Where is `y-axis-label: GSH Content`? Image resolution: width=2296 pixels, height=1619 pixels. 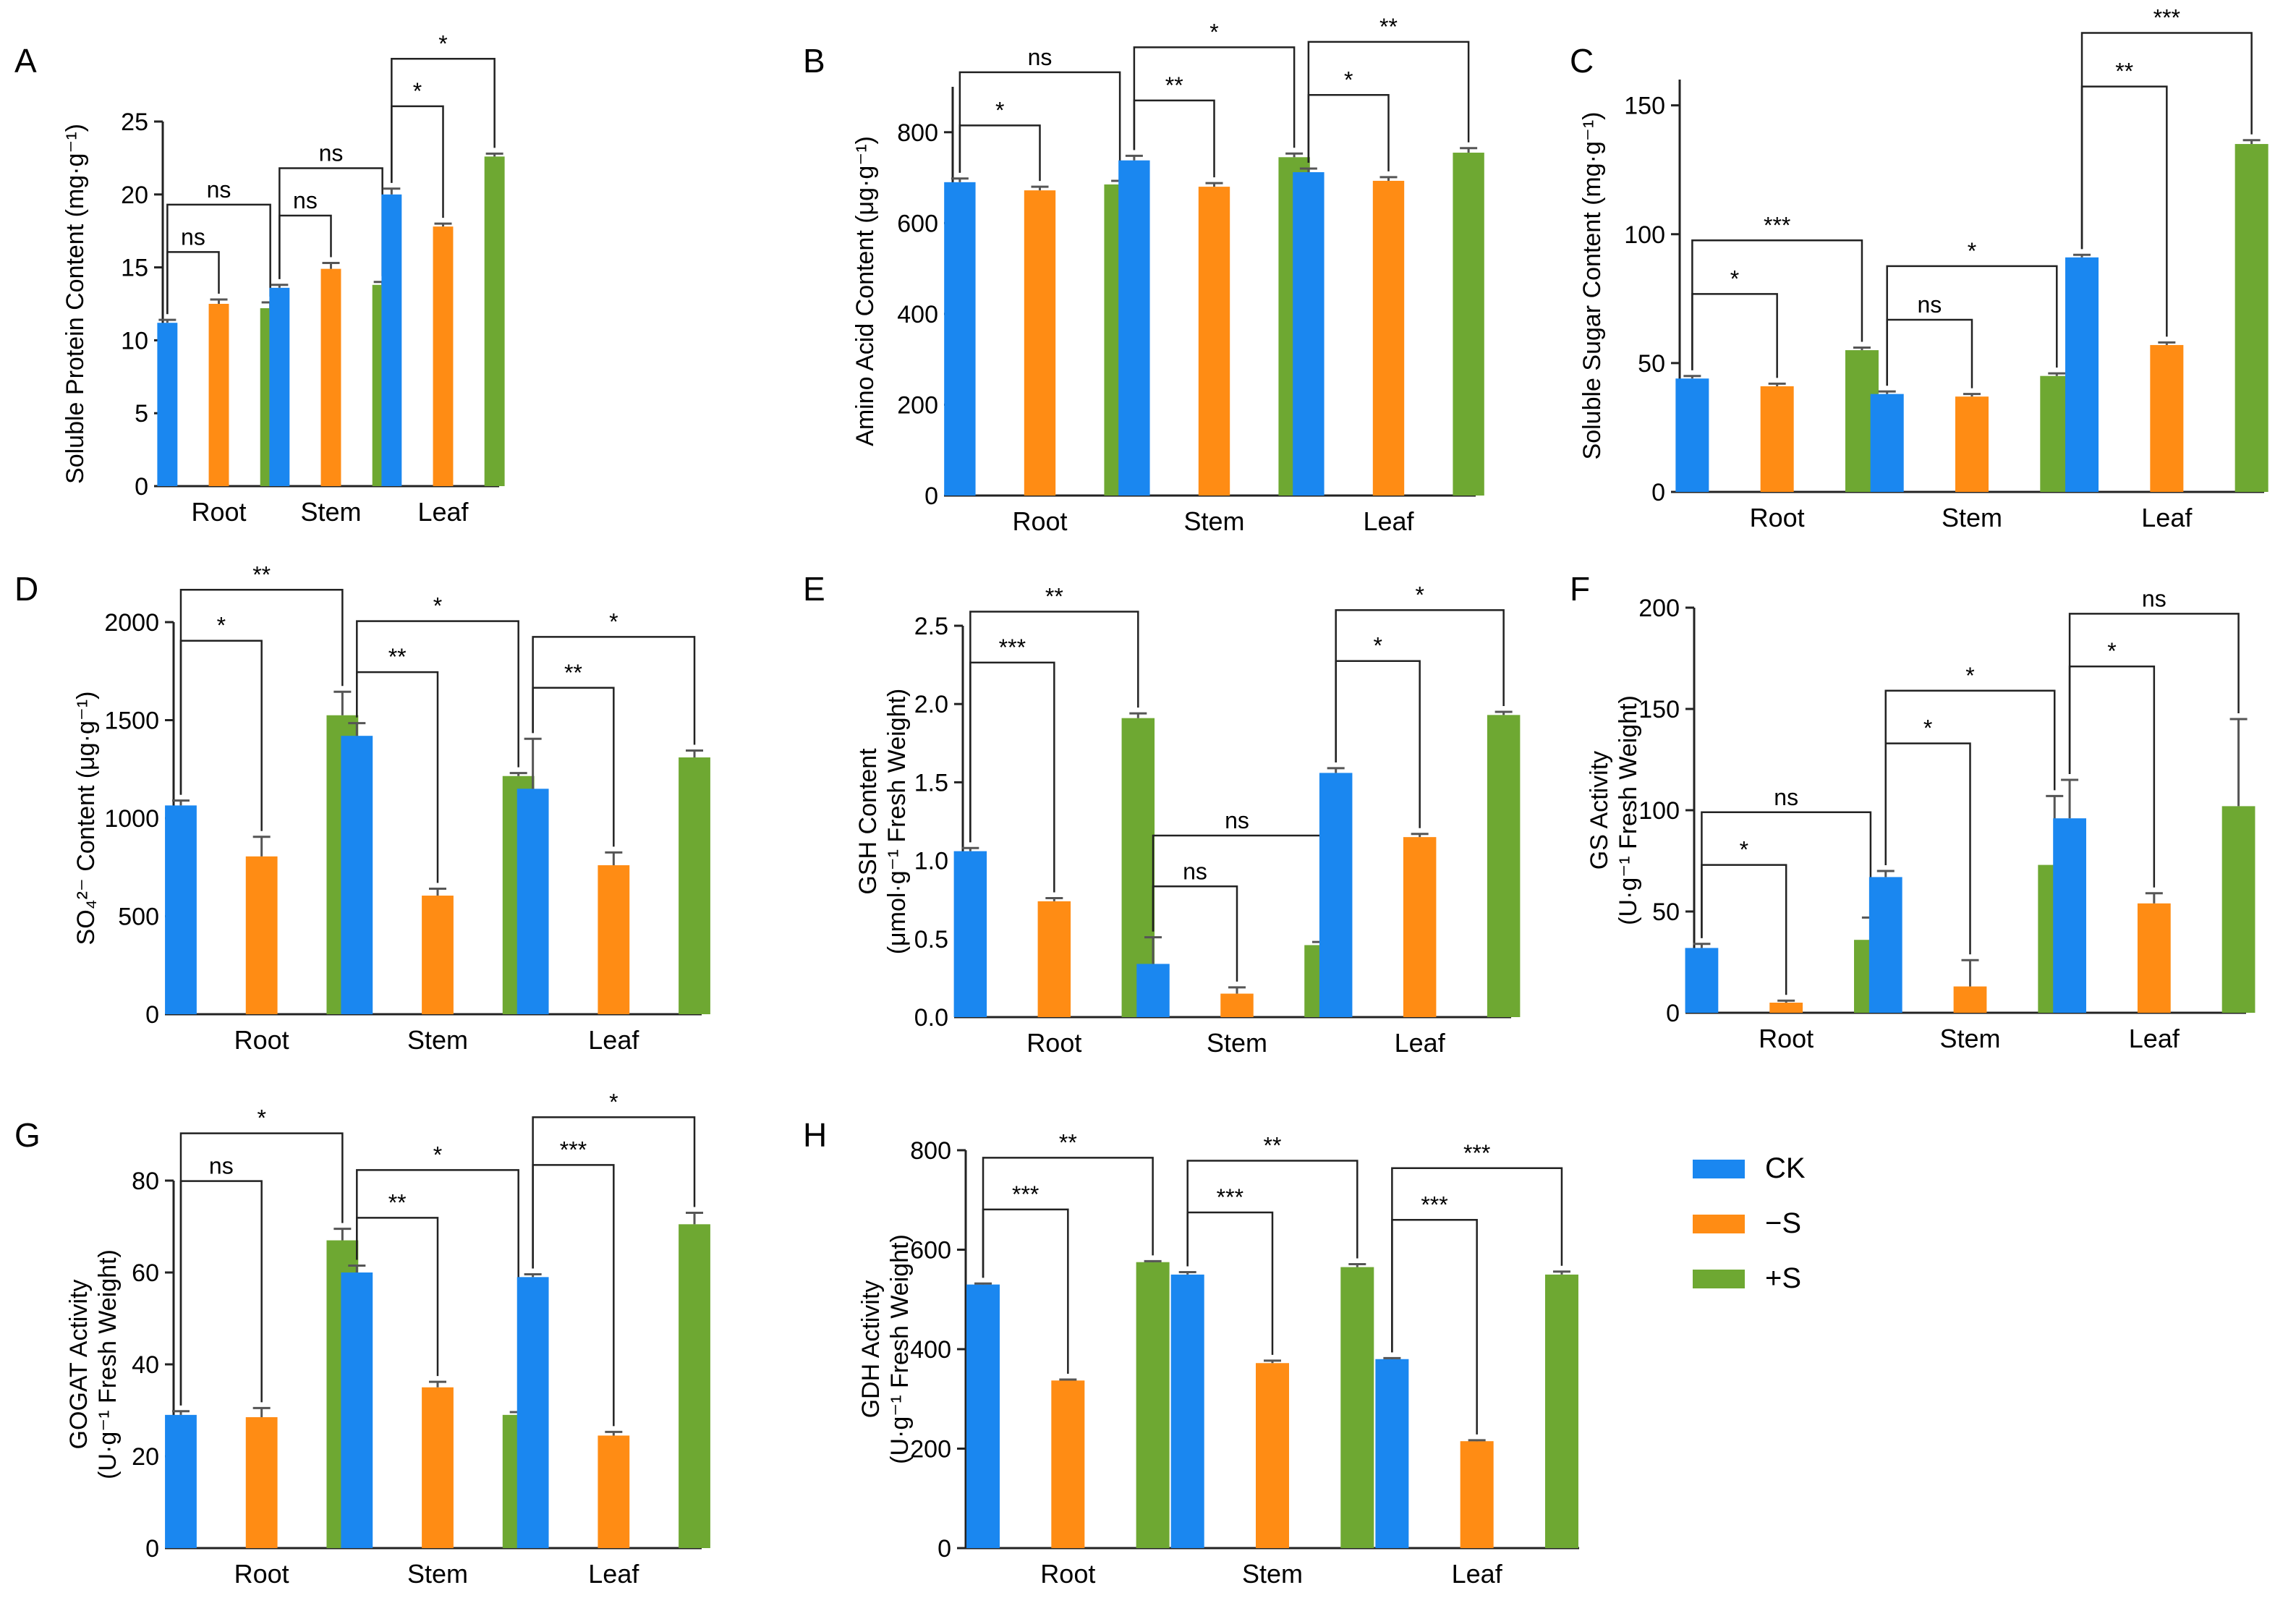 y-axis-label: GSH Content is located at coordinates (868, 821).